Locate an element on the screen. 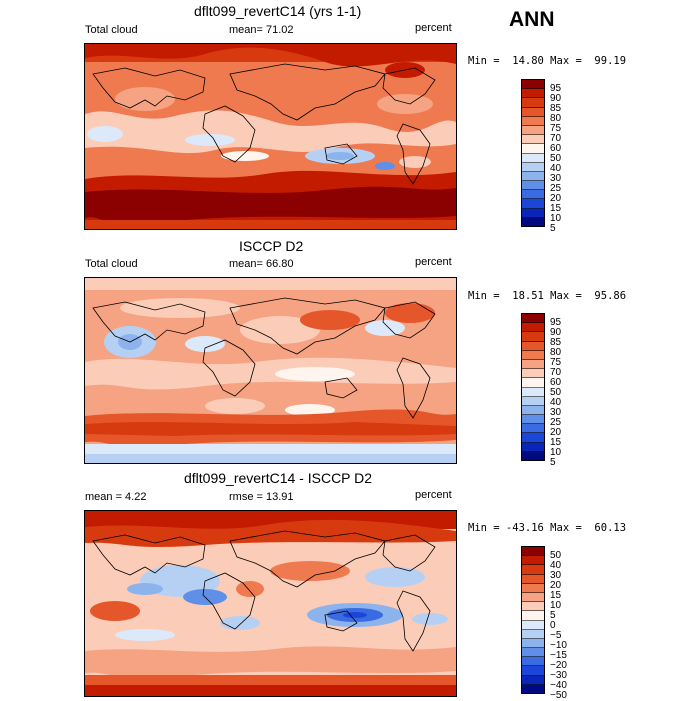 This screenshot has width=700, height=701. season-label: ANN is located at coordinates (532, 19).